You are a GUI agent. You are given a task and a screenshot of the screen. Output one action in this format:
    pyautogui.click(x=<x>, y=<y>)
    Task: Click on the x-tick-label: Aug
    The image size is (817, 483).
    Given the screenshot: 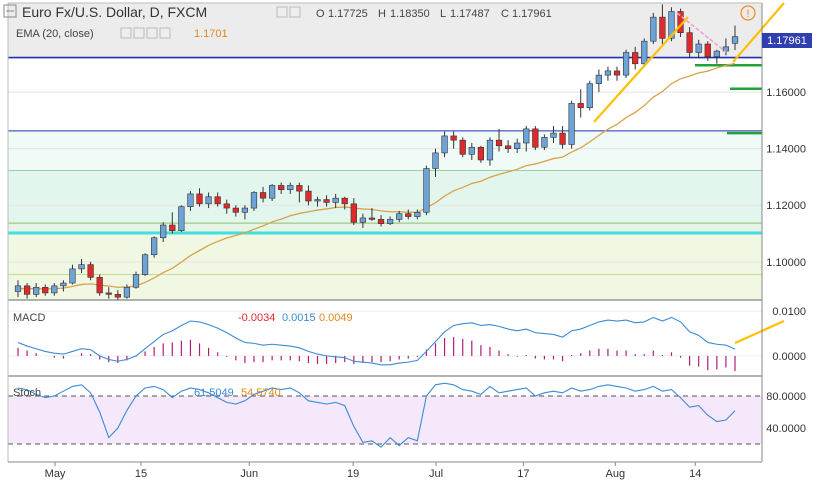 What is the action you would take?
    pyautogui.click(x=616, y=474)
    